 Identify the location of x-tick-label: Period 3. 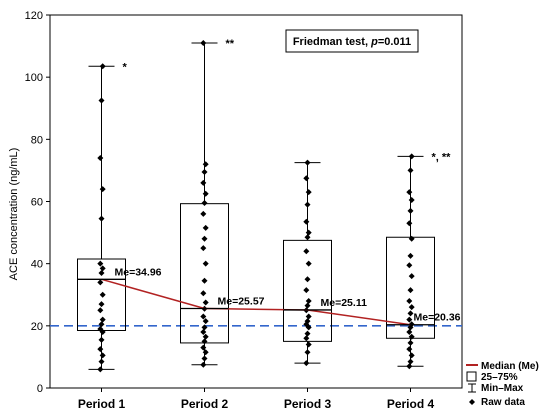
(308, 404).